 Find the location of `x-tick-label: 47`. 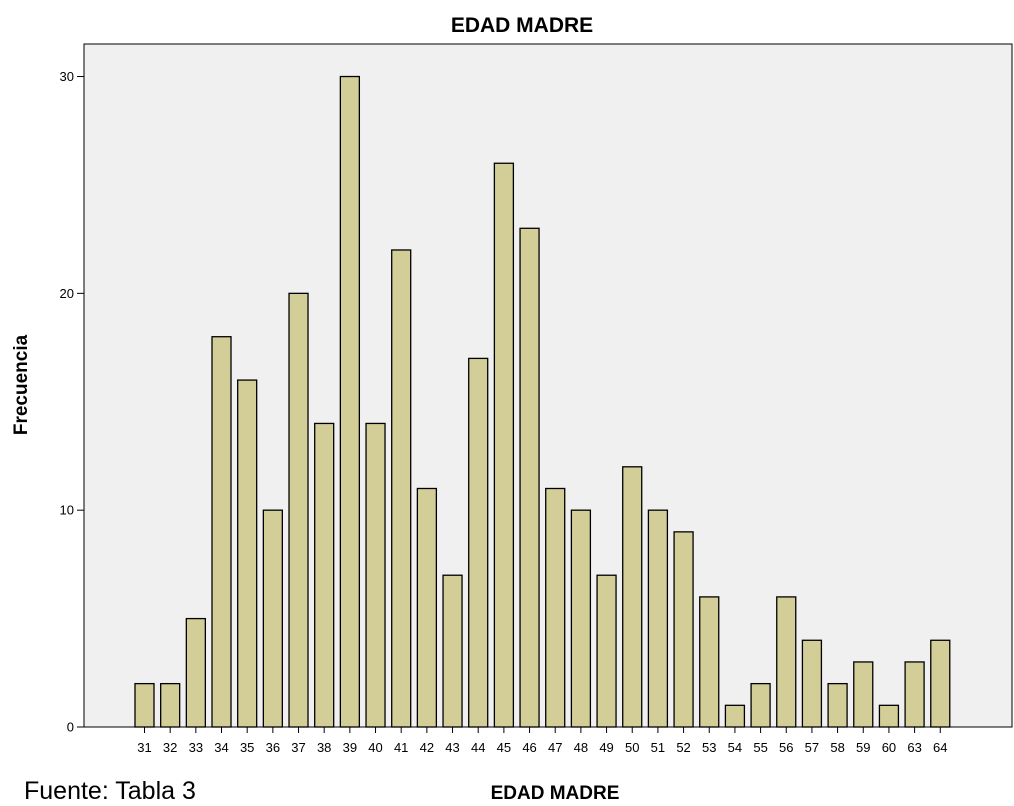

x-tick-label: 47 is located at coordinates (555, 747).